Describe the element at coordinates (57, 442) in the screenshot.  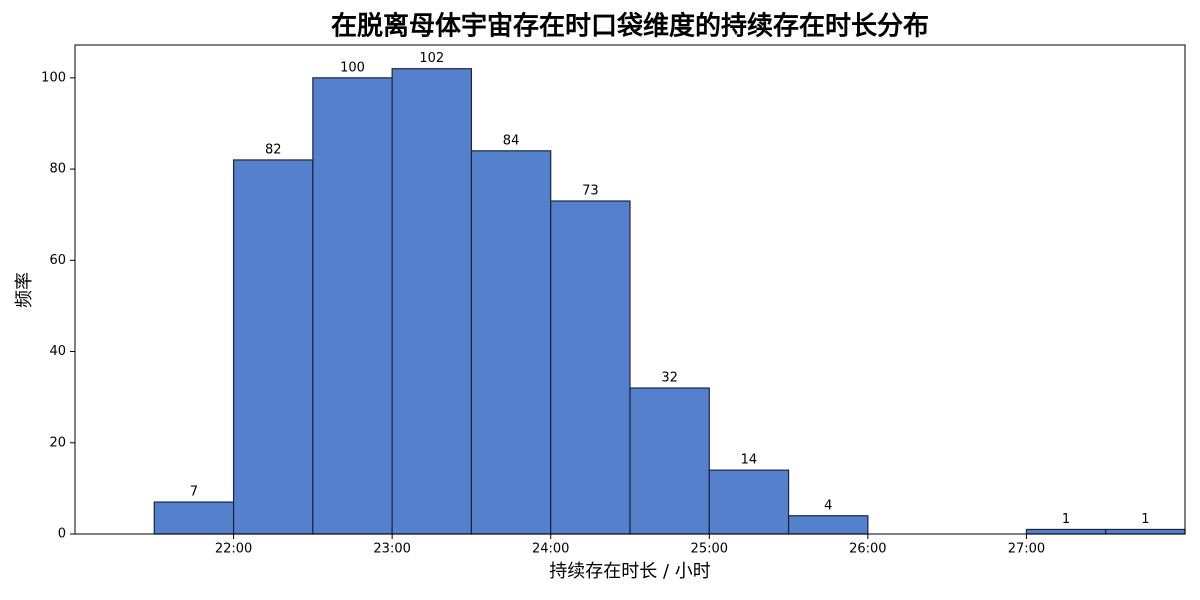
I see `y-tick-label: 20` at that location.